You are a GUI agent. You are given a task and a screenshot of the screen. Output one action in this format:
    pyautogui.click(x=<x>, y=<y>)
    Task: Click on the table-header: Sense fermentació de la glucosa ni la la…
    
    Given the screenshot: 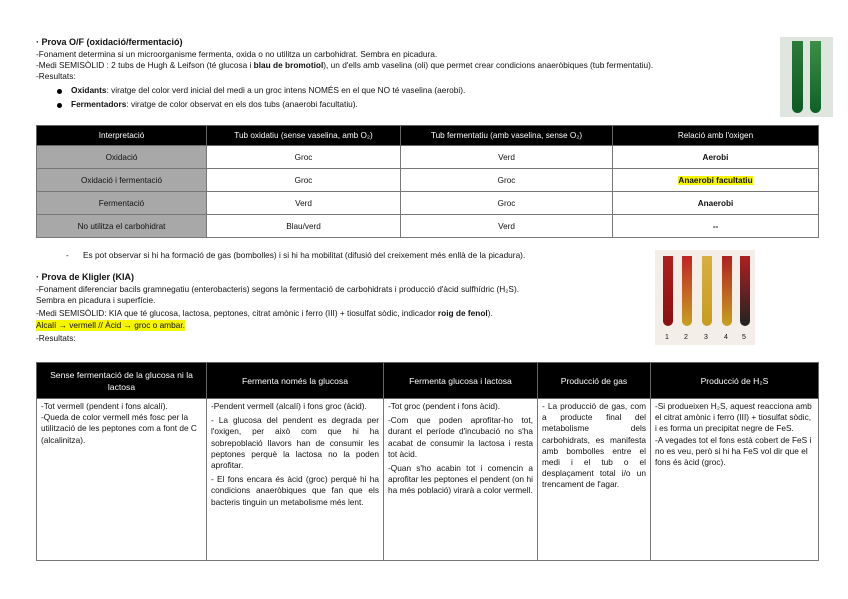 What is the action you would take?
    pyautogui.click(x=427, y=380)
    